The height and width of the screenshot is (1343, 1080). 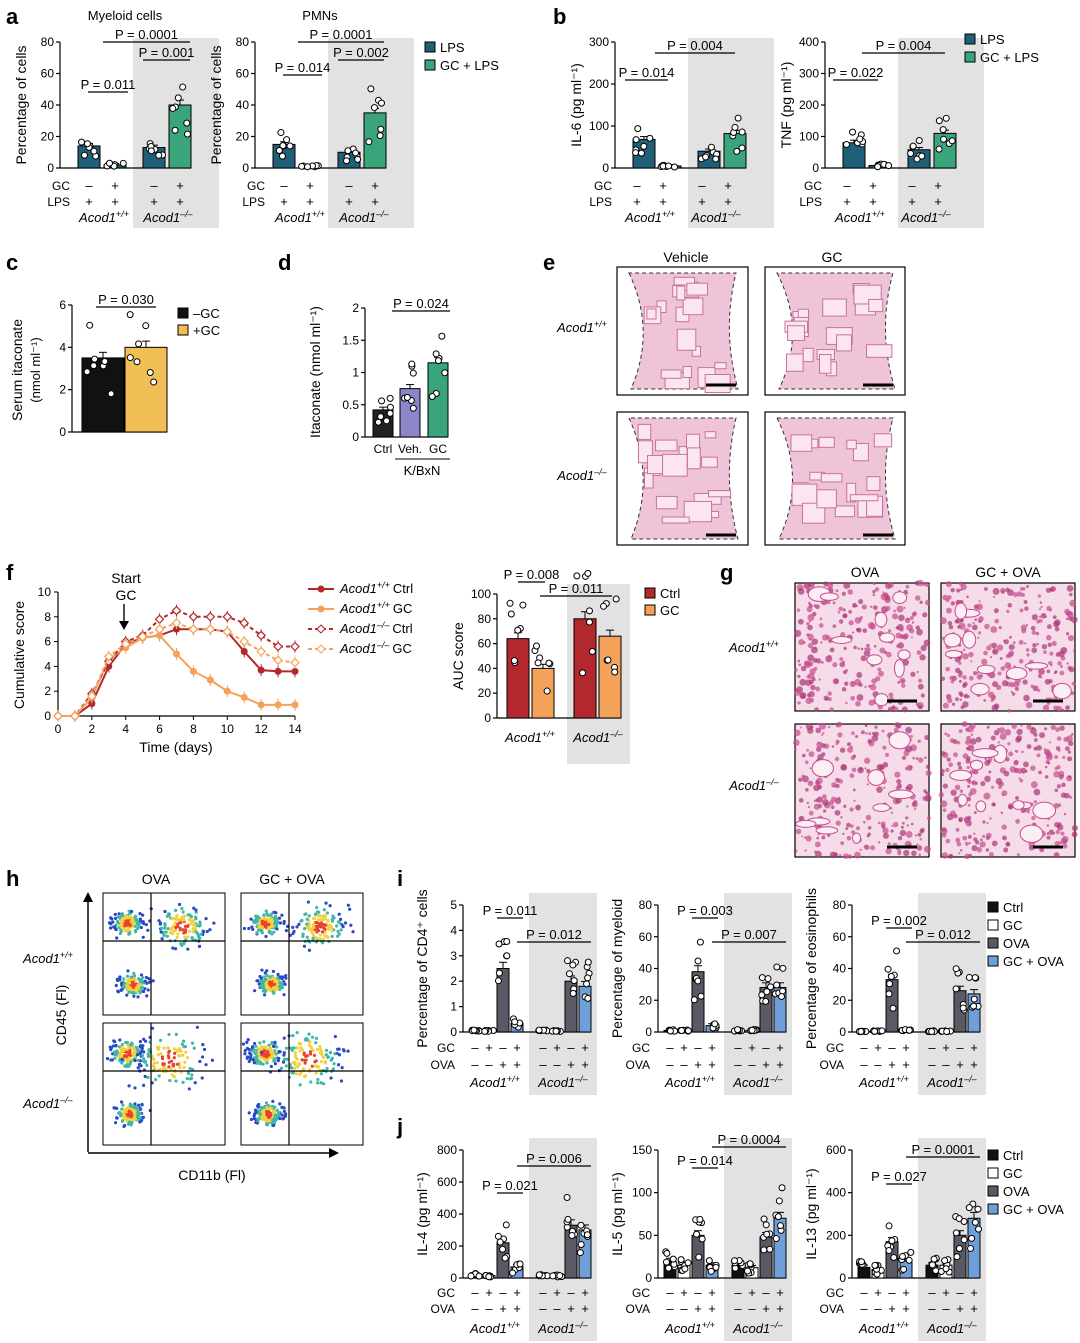 I want to click on chart-b-il6-y-tick-label: 200, so click(x=599, y=84).